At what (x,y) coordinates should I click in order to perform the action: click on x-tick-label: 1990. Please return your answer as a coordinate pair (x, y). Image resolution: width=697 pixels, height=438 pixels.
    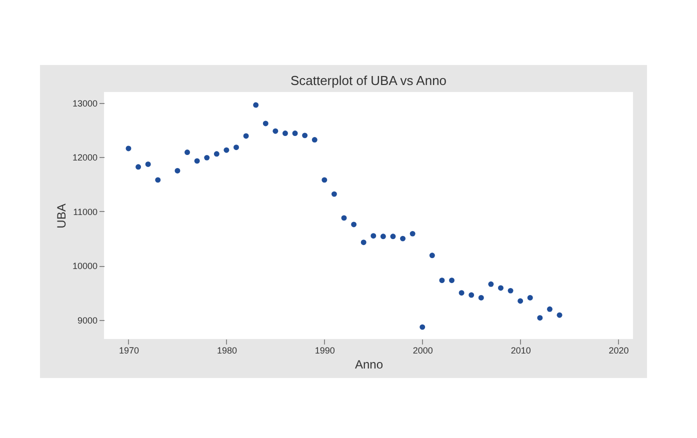
    Looking at the image, I should click on (324, 351).